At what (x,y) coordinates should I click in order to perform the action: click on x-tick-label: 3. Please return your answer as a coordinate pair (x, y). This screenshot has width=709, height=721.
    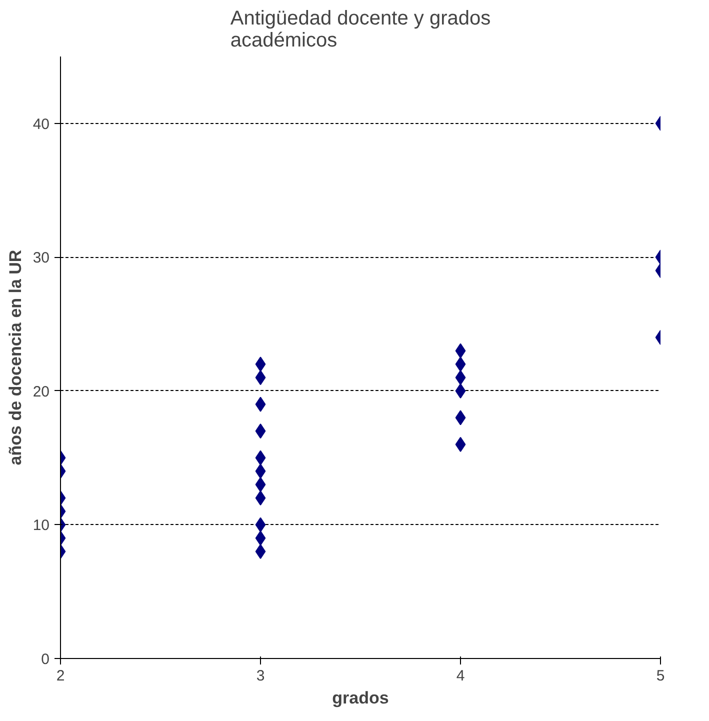
    Looking at the image, I should click on (260, 676).